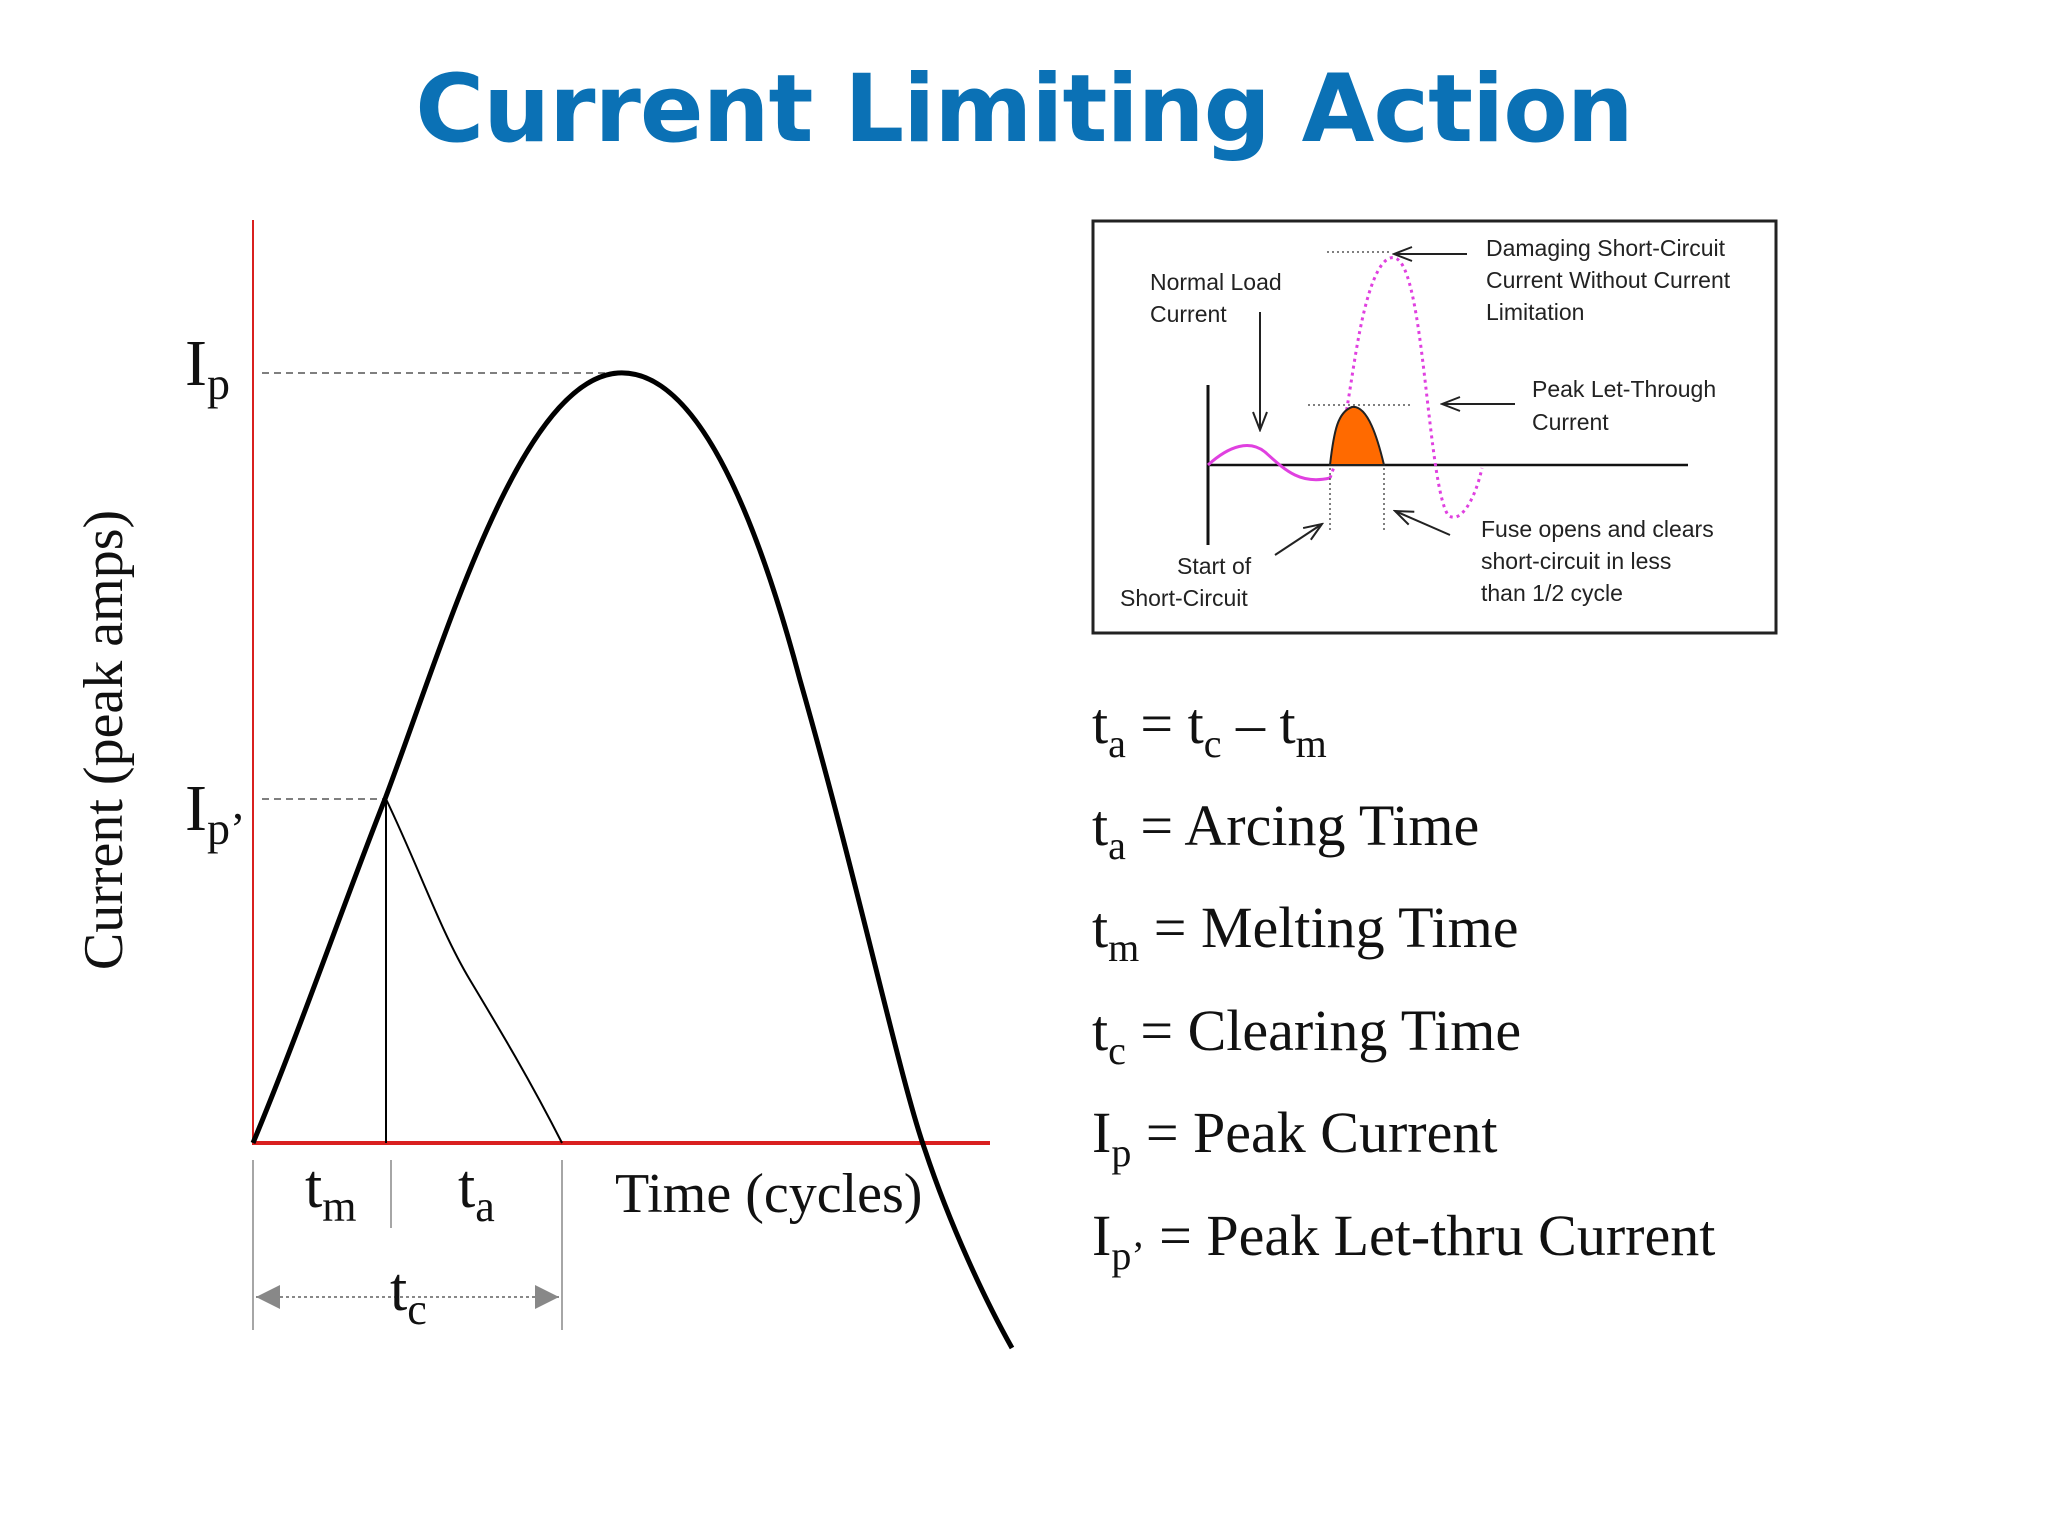  Describe the element at coordinates (1423, 523) in the screenshot. I see `inset-arrow-fuse` at that location.